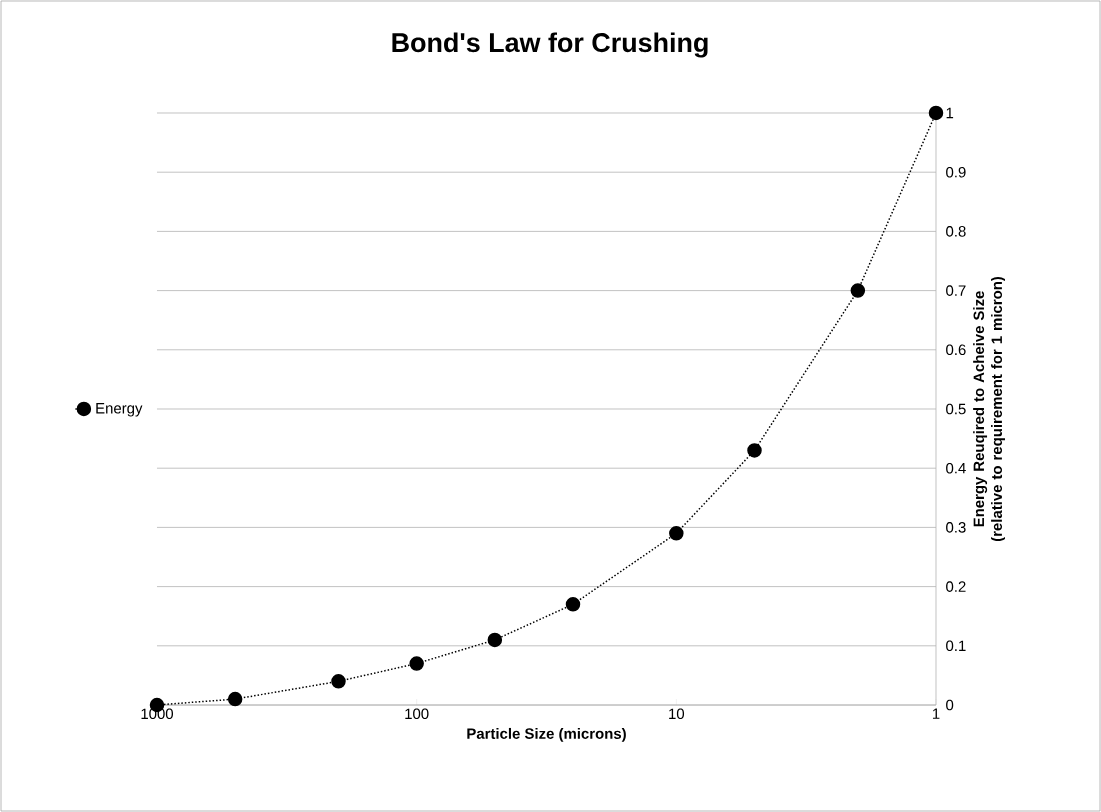  Describe the element at coordinates (950, 705) in the screenshot. I see `y-tick-label: 0` at that location.